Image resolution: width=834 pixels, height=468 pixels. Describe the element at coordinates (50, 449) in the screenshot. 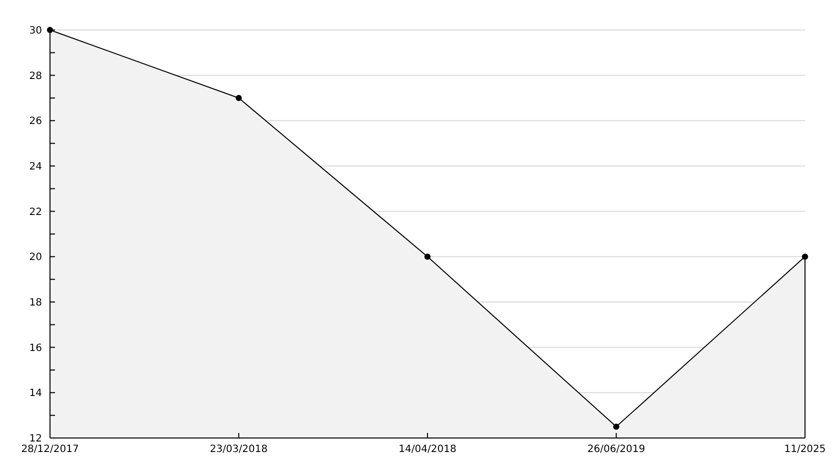

I see `x-tick-label: 28/12/2017` at that location.